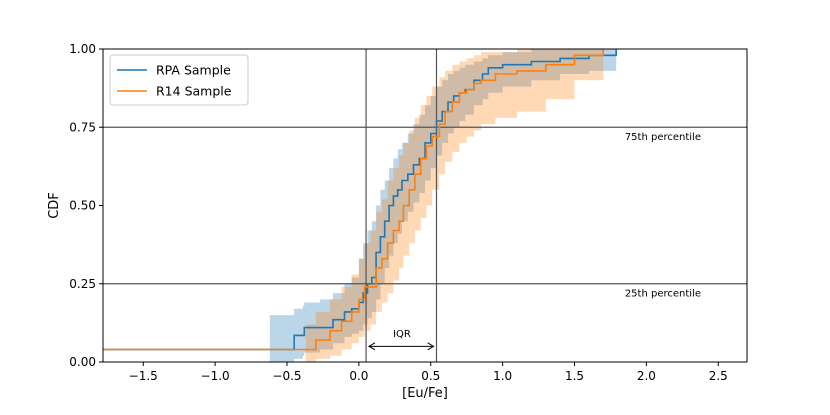  What do you see at coordinates (371, 346) in the screenshot?
I see `iqr-arrow-head-left` at bounding box center [371, 346].